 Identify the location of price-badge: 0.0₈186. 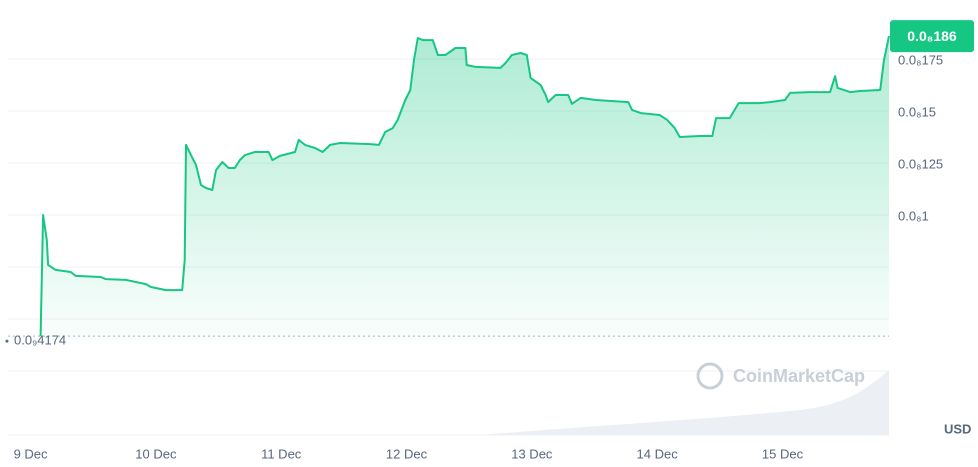
(932, 36).